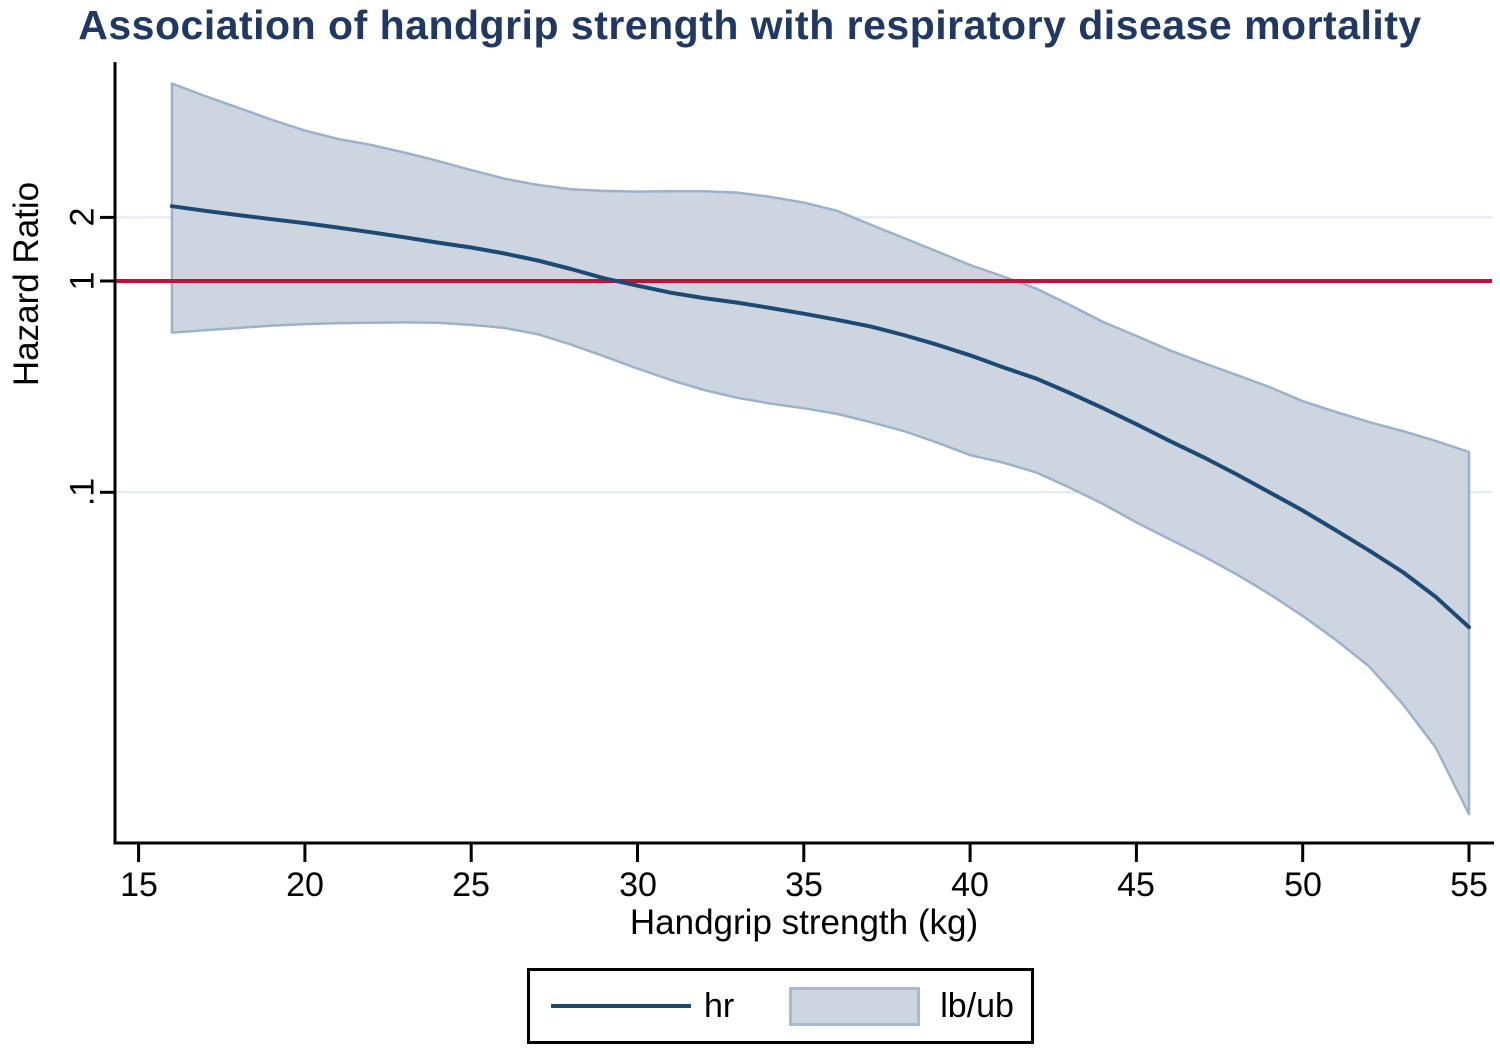 This screenshot has width=1500, height=1050. Describe the element at coordinates (139, 885) in the screenshot. I see `x-tick-label-15: 15` at that location.